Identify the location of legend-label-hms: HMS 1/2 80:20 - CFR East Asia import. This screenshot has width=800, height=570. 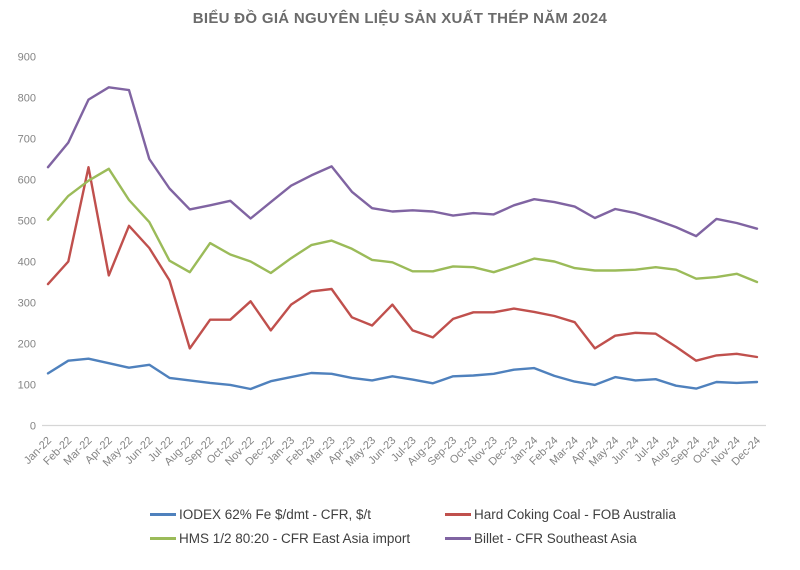
(295, 538).